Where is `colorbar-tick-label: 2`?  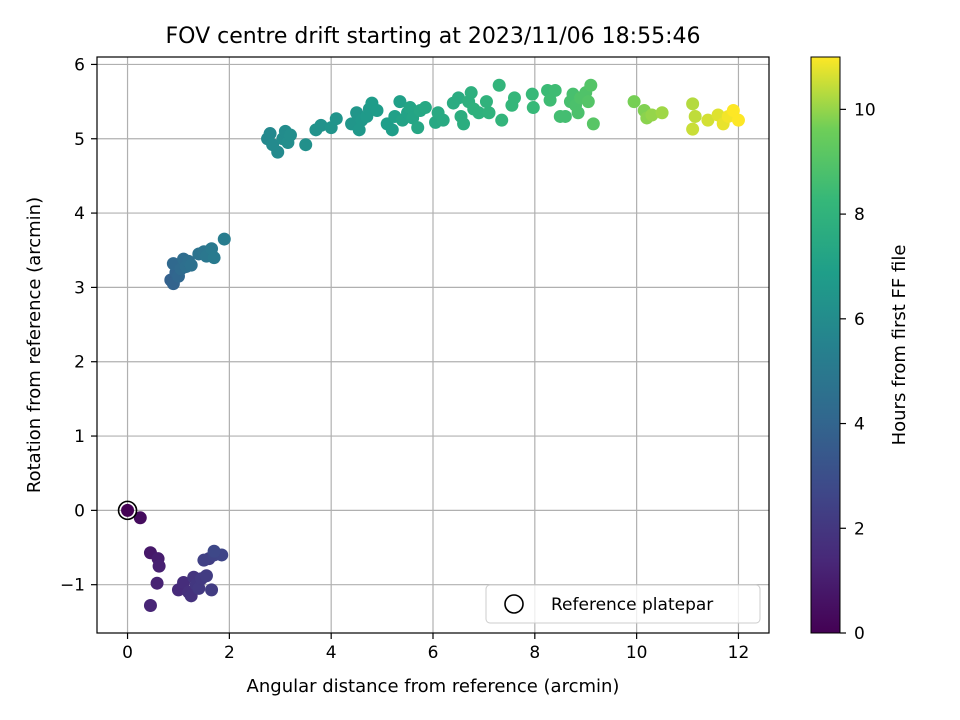
colorbar-tick-label: 2 is located at coordinates (859, 529).